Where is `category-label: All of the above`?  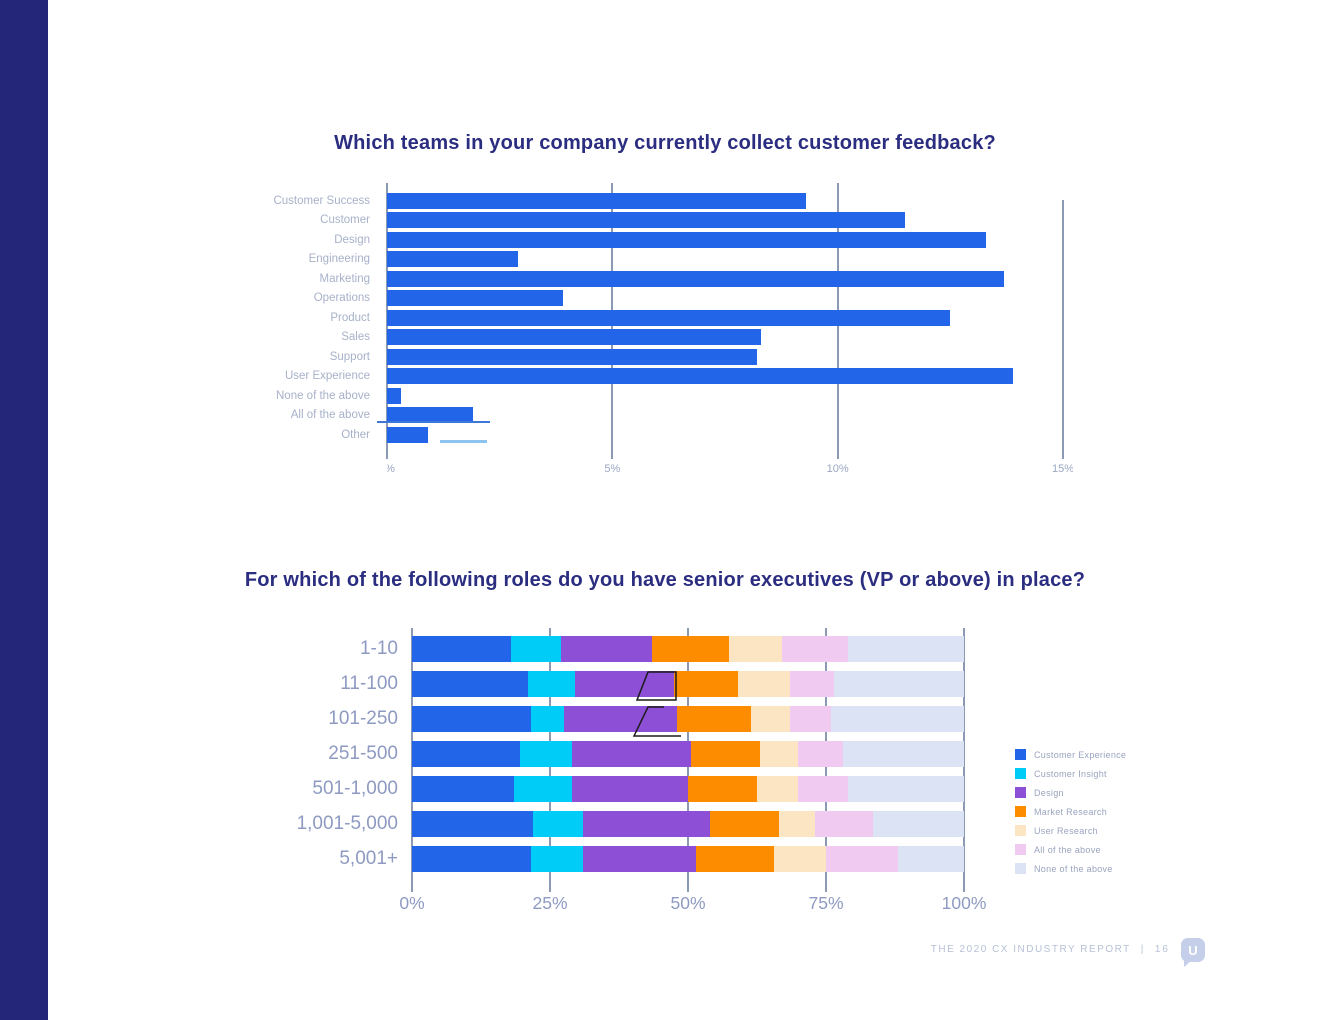
category-label: All of the above is located at coordinates (330, 415).